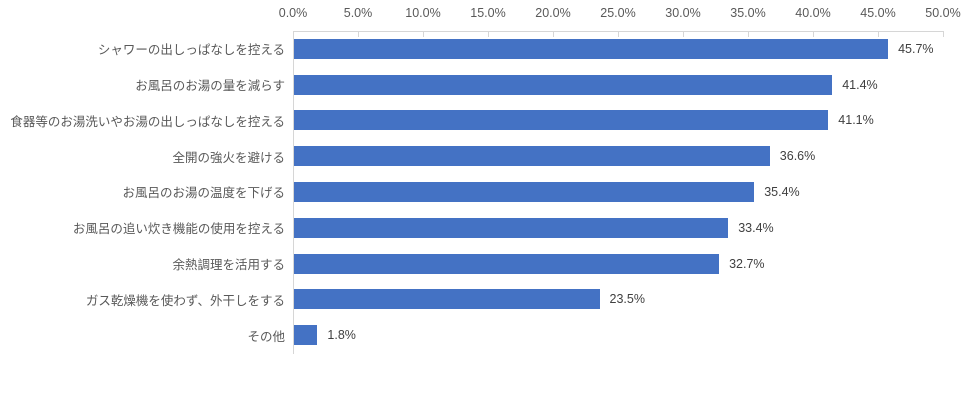 This screenshot has width=972, height=413. Describe the element at coordinates (228, 265) in the screenshot. I see `category-label: 余熱調理を活用する` at that location.